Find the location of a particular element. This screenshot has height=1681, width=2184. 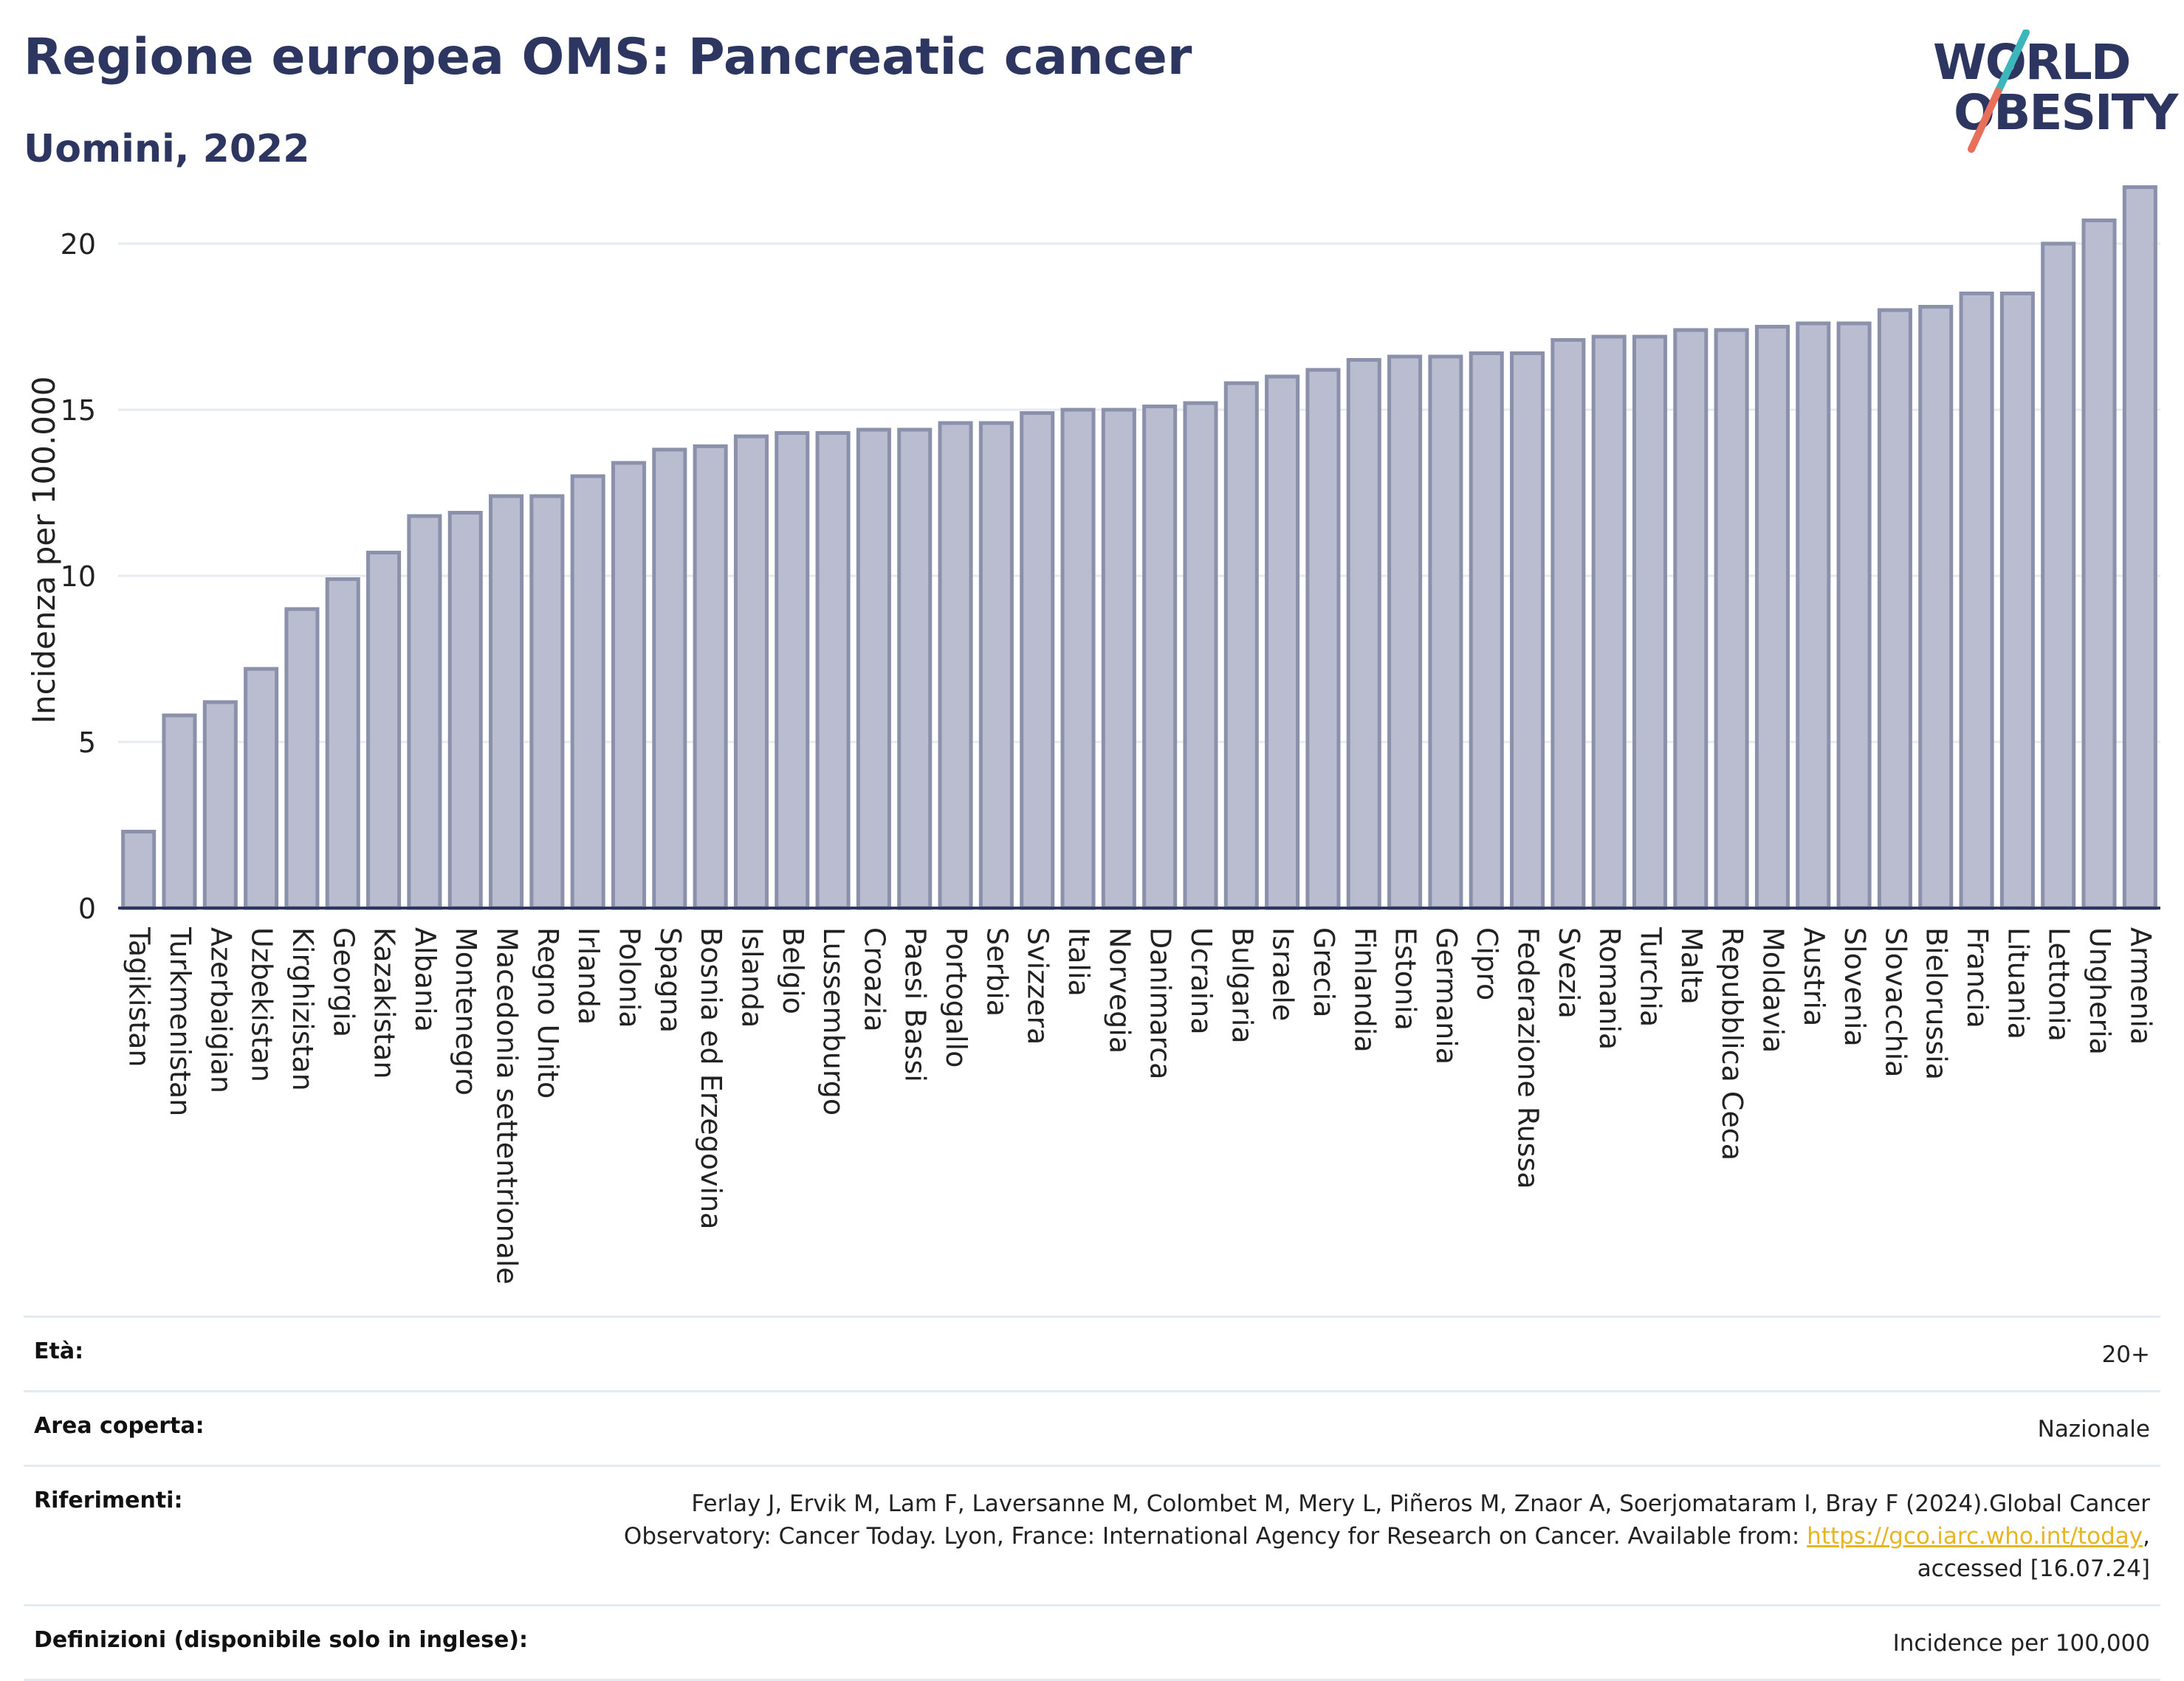

x-tick-label: Svezia is located at coordinates (1569, 973).